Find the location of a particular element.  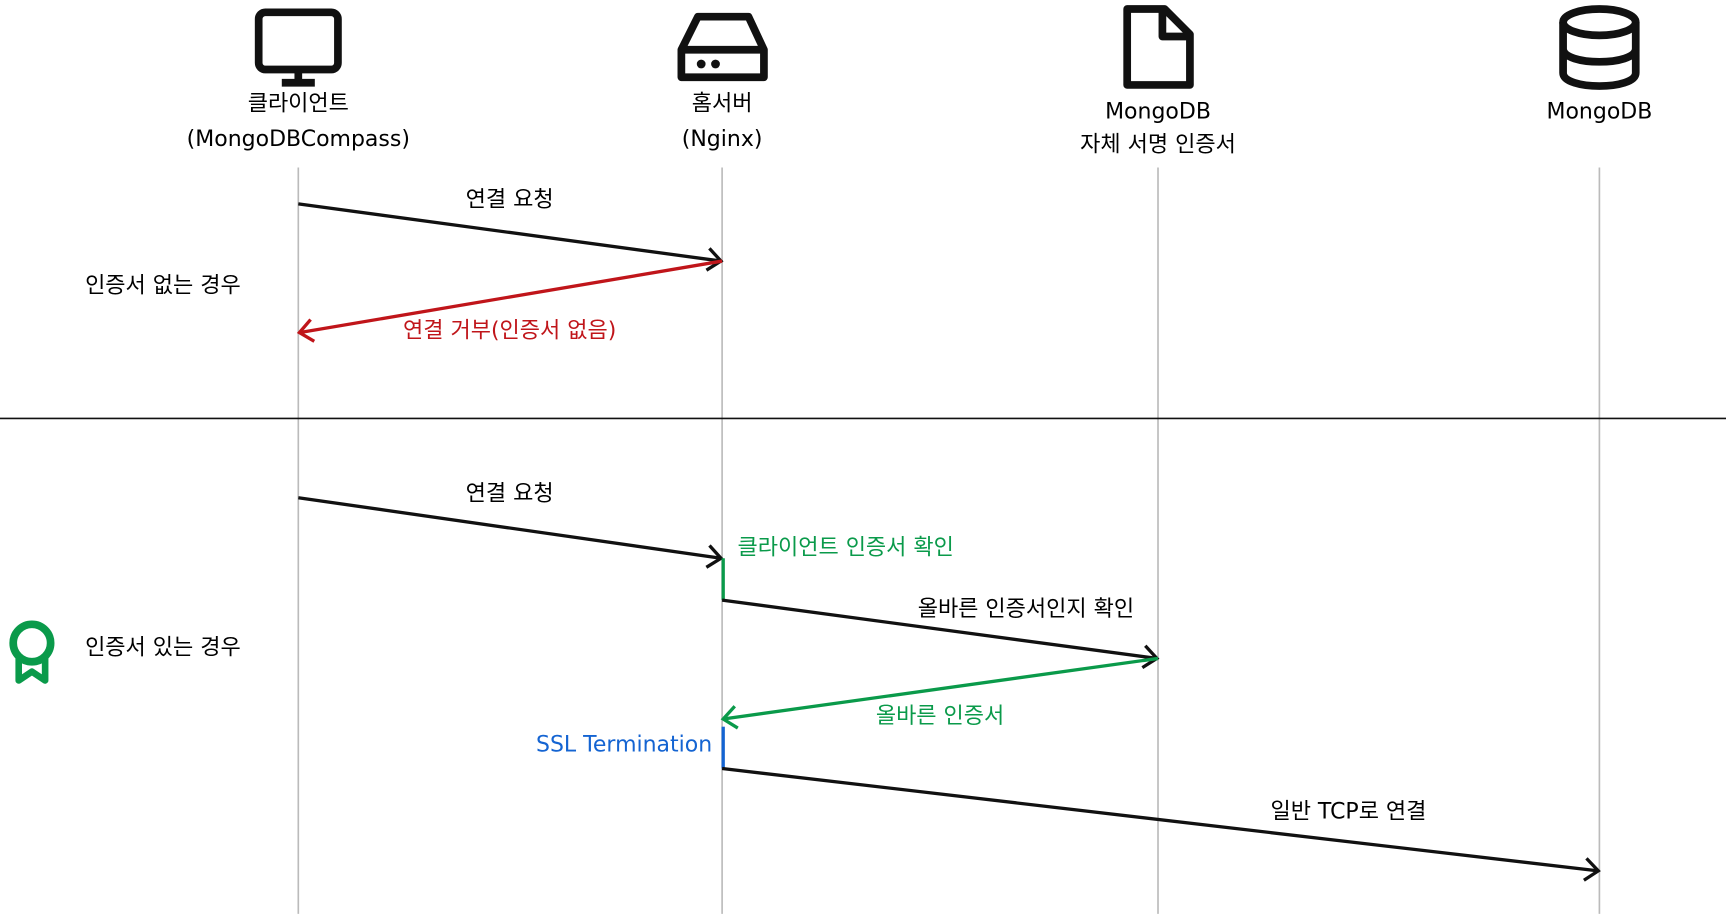

note-label: SSL Termination is located at coordinates (624, 744).